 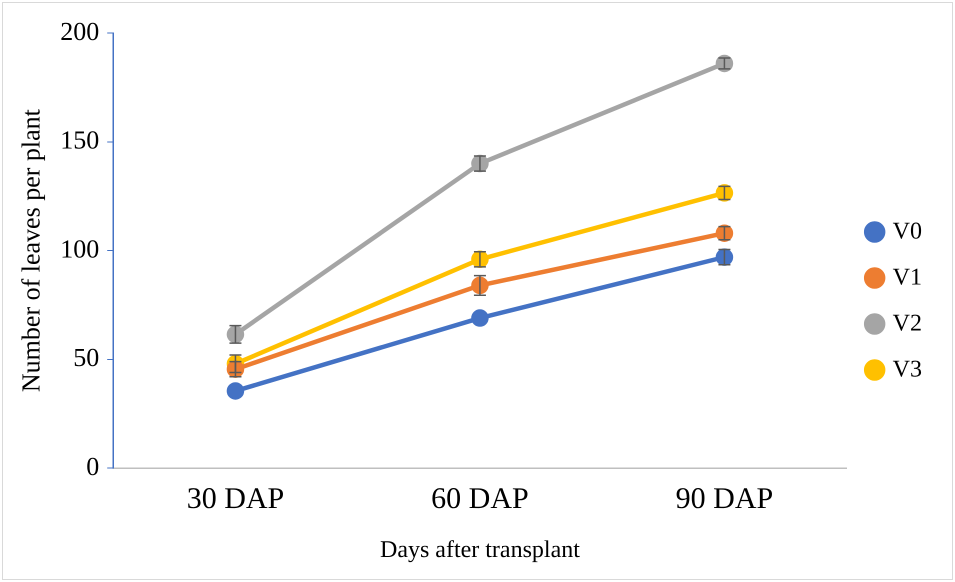 What do you see at coordinates (480, 499) in the screenshot?
I see `x-tick-label: 60 DAP` at bounding box center [480, 499].